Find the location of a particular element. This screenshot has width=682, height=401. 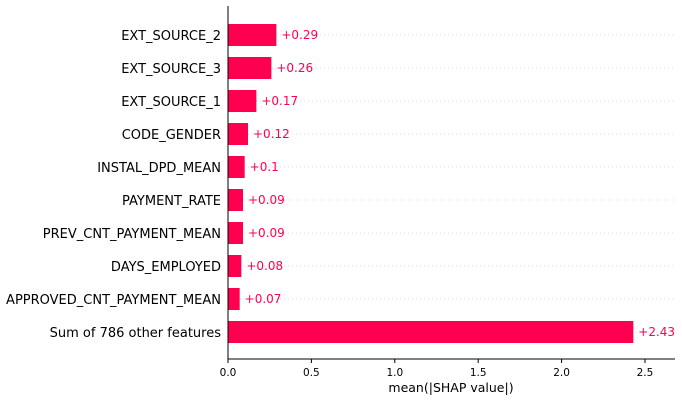

category-label: PAYMENT_RATE is located at coordinates (171, 201).